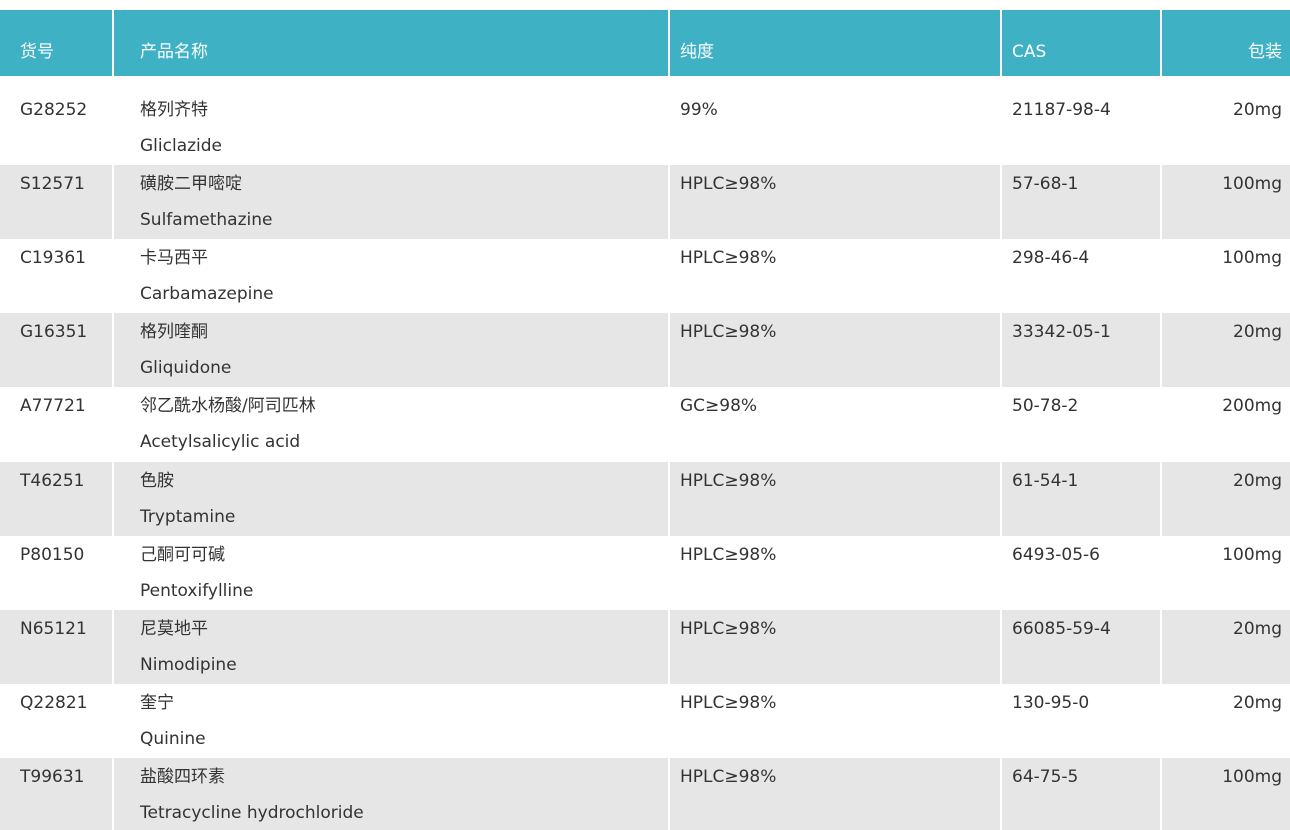 The height and width of the screenshot is (830, 1290). Describe the element at coordinates (197, 590) in the screenshot. I see `name-en: Pentoxifylline` at that location.